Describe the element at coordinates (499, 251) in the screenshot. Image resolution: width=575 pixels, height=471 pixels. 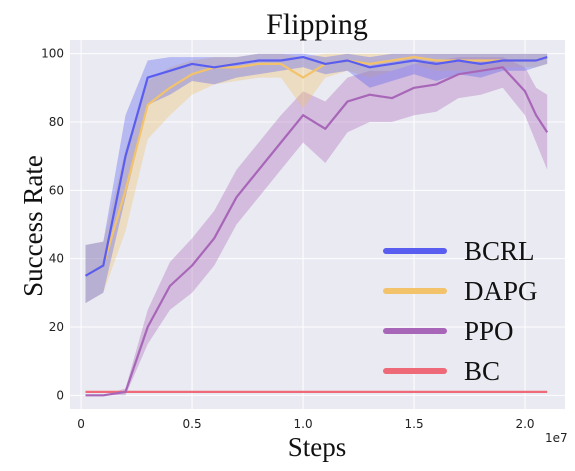
I see `legend-label-bcrl: BCRL` at that location.